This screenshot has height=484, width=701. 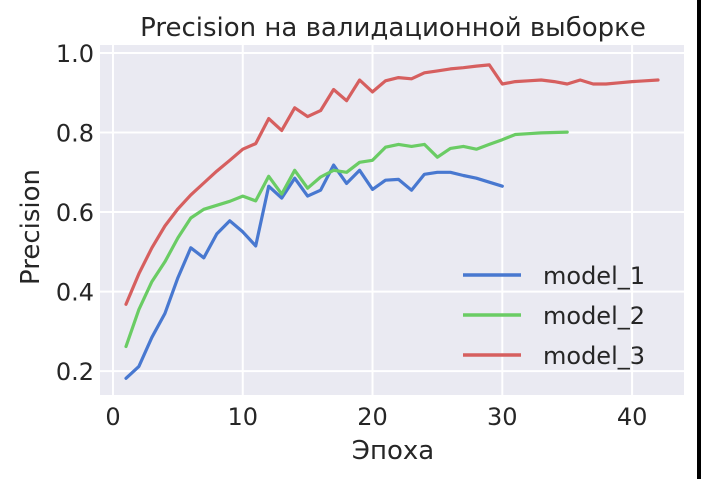 What do you see at coordinates (75, 134) in the screenshot?
I see `y-tick-label: 0.8` at bounding box center [75, 134].